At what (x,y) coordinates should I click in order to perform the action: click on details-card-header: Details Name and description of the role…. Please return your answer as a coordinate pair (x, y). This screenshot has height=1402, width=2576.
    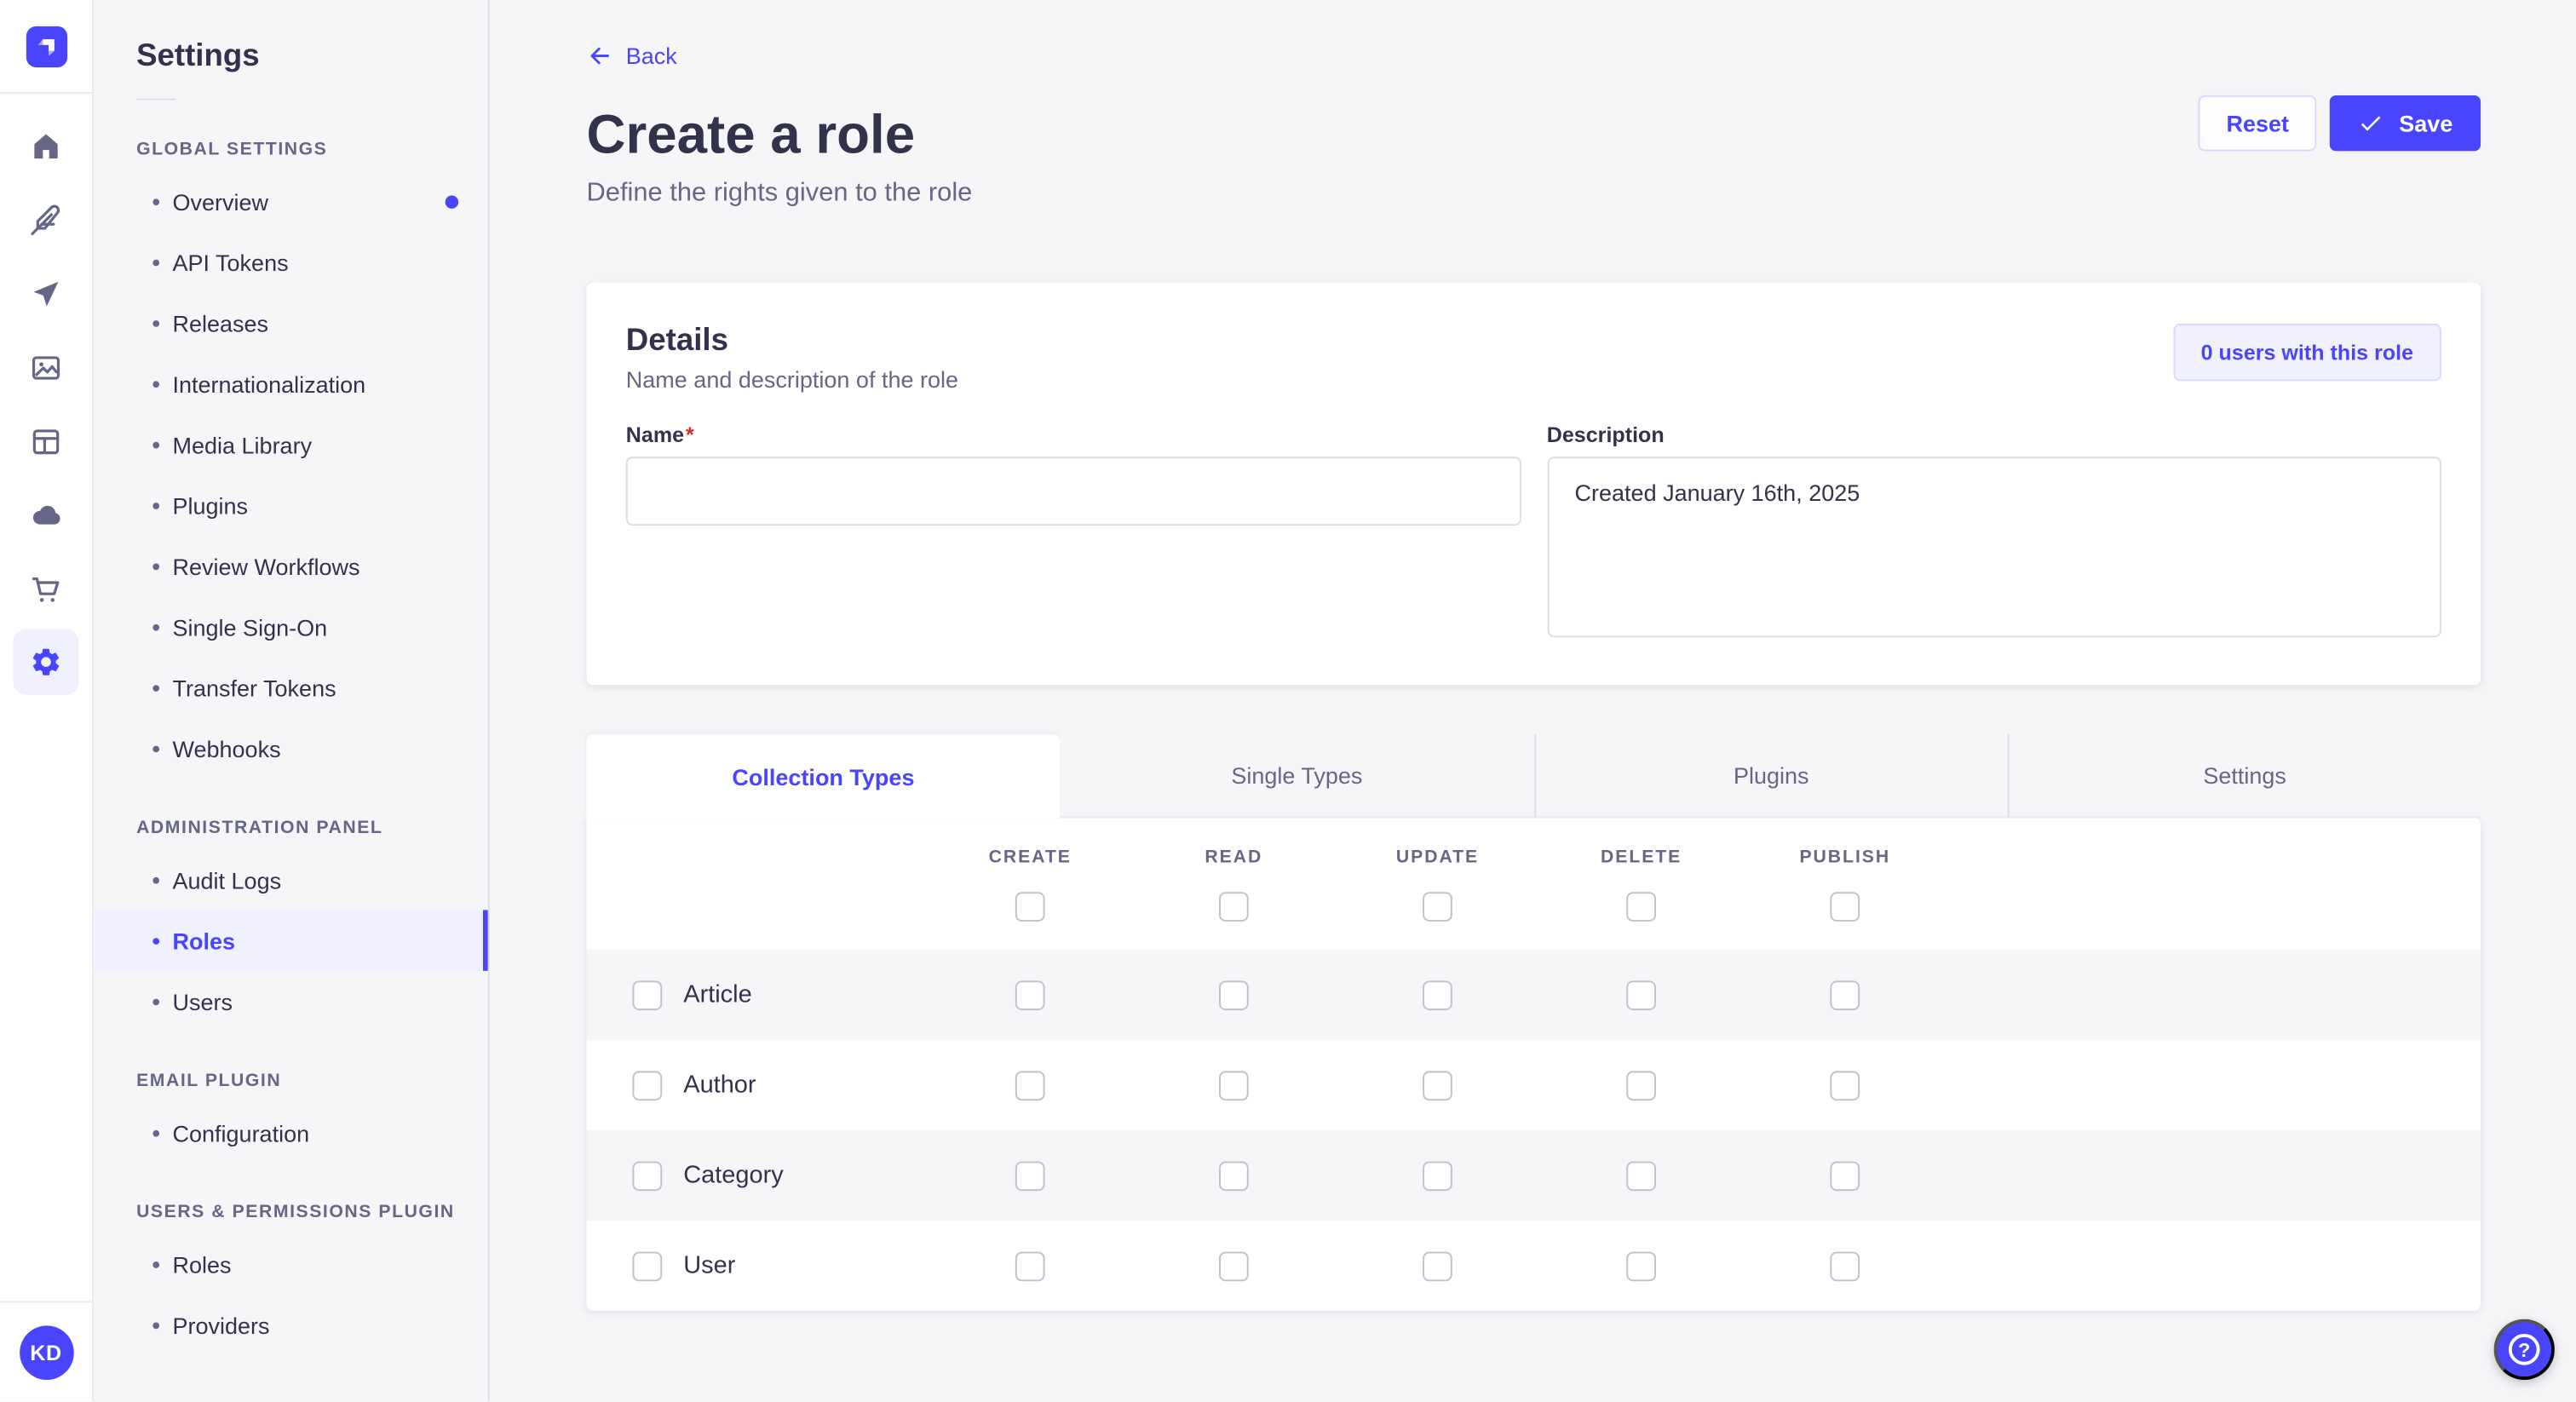
    Looking at the image, I should click on (1534, 358).